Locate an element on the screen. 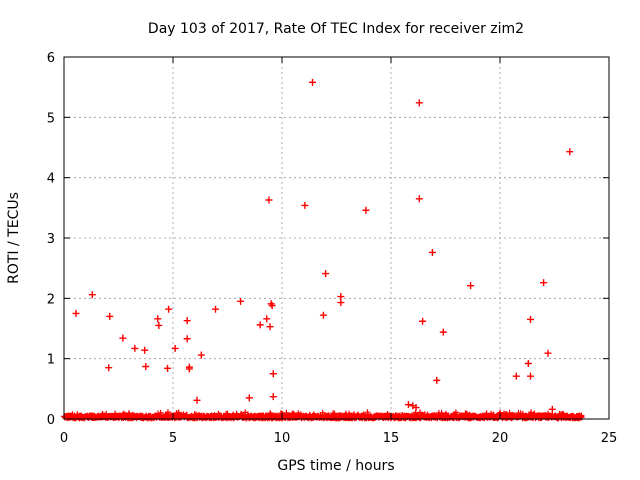  y-tick-label: 2 is located at coordinates (51, 299).